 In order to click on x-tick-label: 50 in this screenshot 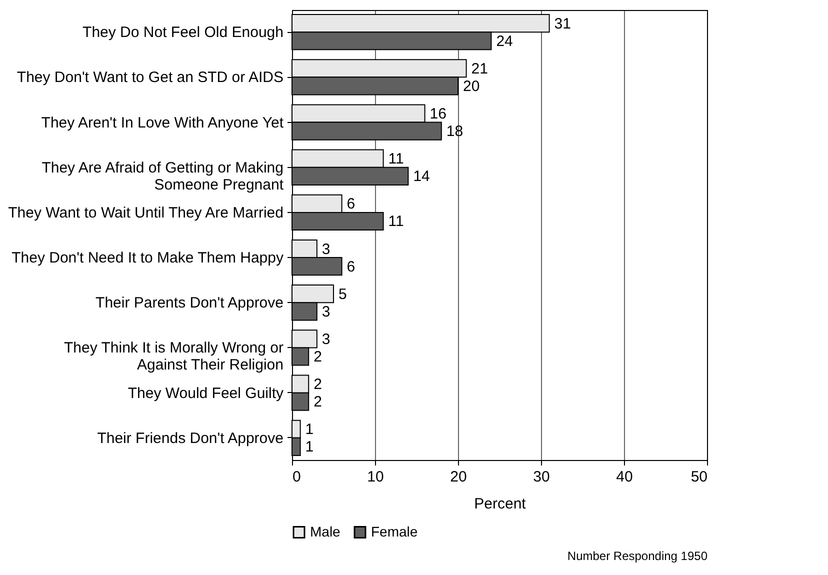, I will do `click(699, 477)`.